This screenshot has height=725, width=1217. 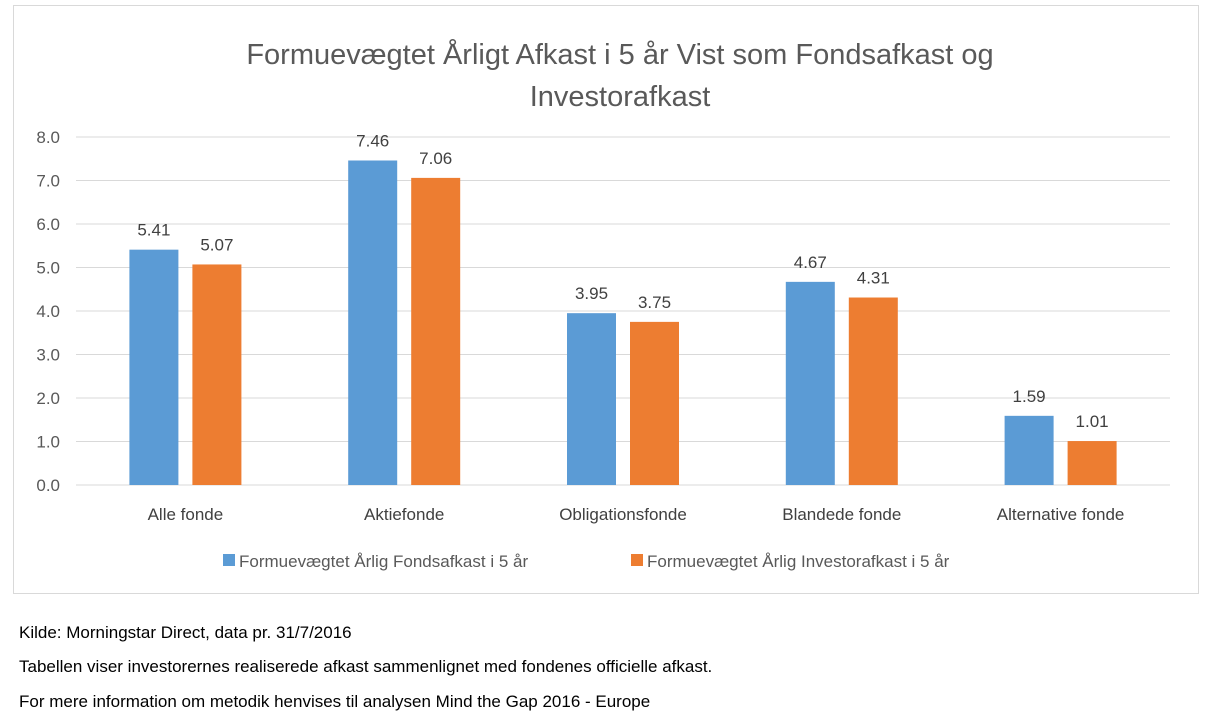 I want to click on chart-title-line-2: Investorafkast, so click(x=620, y=97).